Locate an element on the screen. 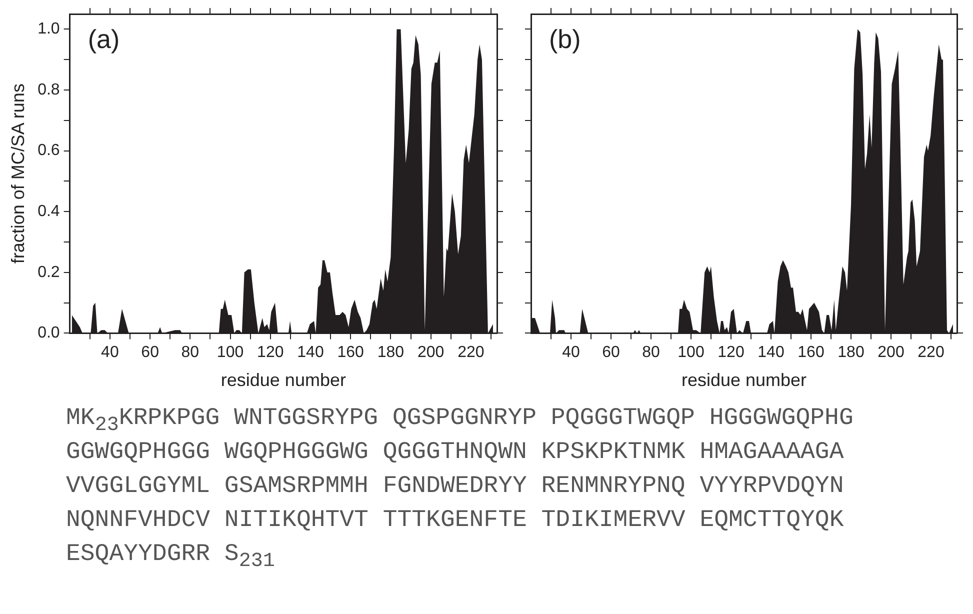 The image size is (973, 614). annotation: (a) is located at coordinates (104, 39).